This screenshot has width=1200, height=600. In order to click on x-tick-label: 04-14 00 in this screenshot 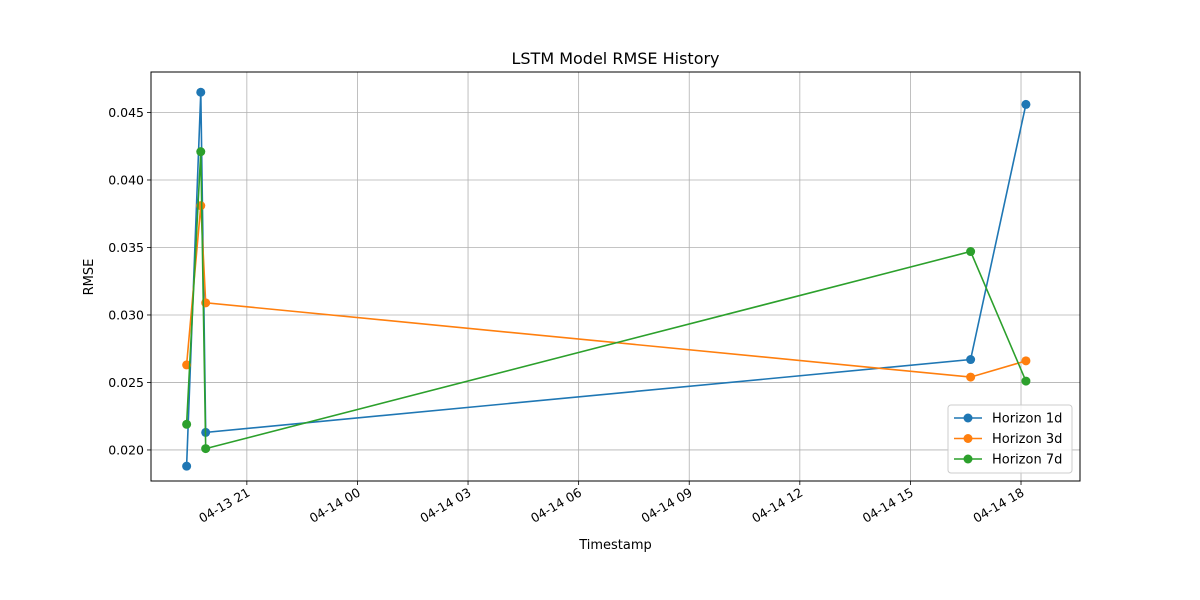, I will do `click(335, 505)`.